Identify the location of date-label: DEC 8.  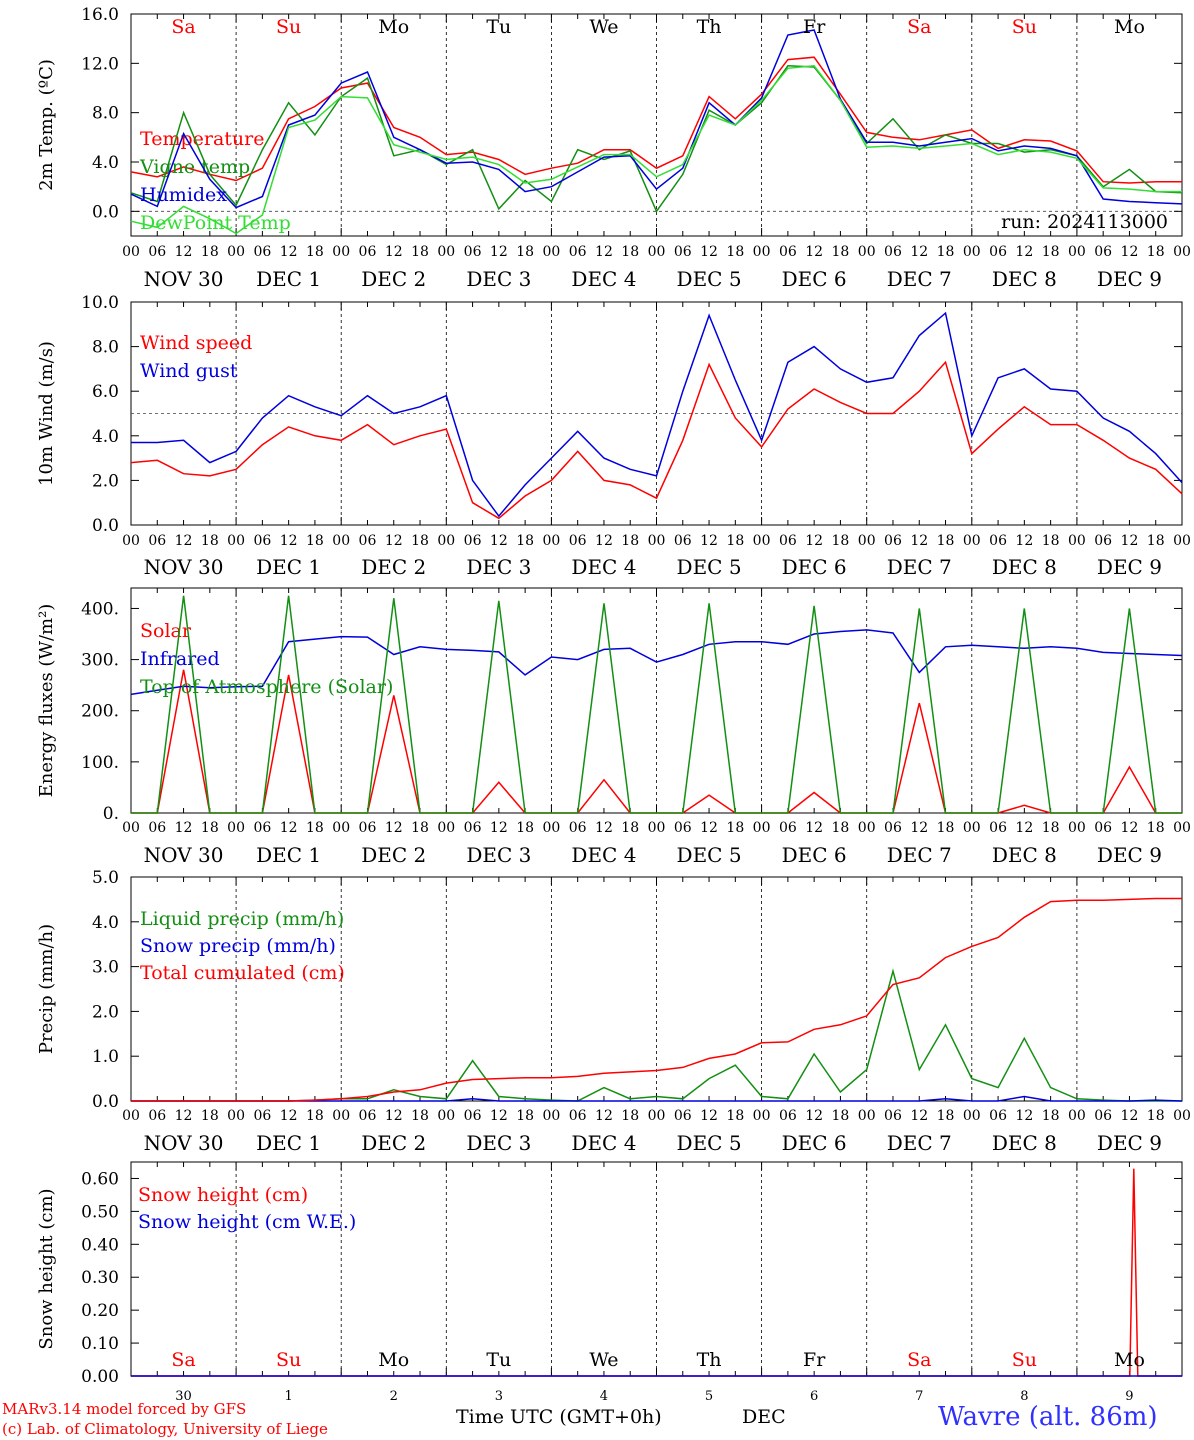
(1024, 1143).